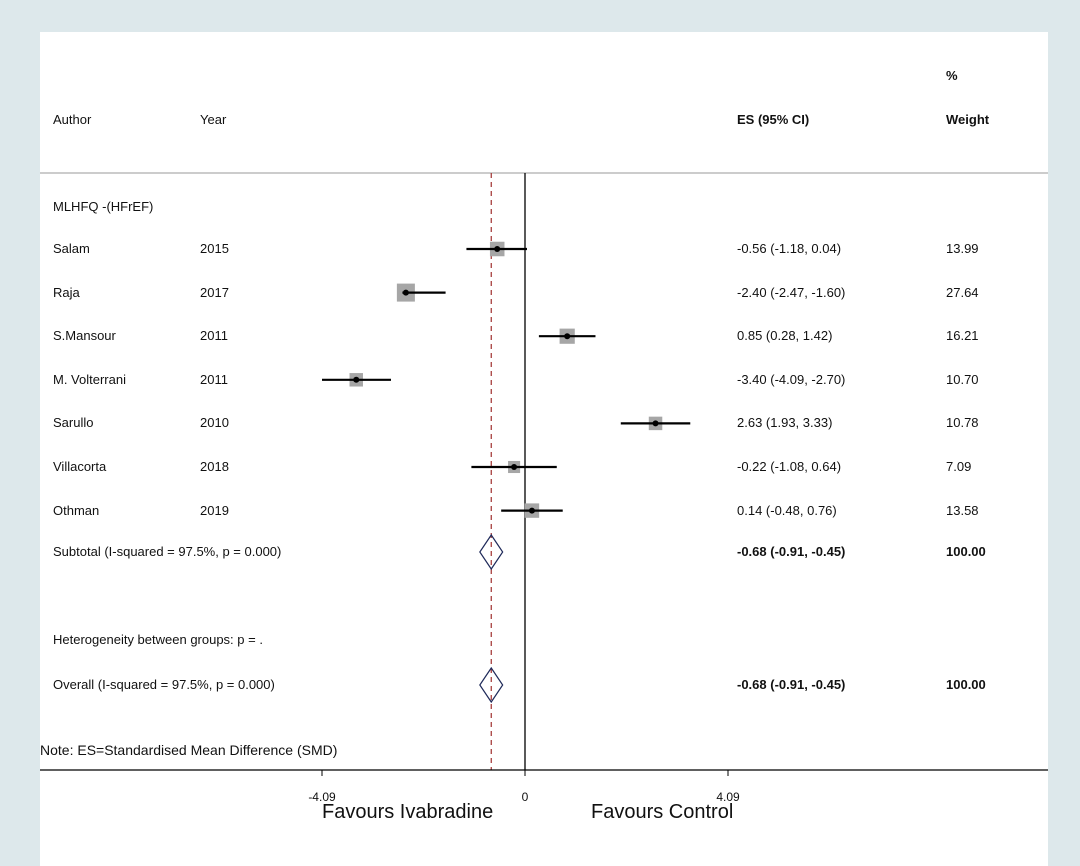 The width and height of the screenshot is (1080, 866). Describe the element at coordinates (214, 510) in the screenshot. I see `study-year: 2019` at that location.